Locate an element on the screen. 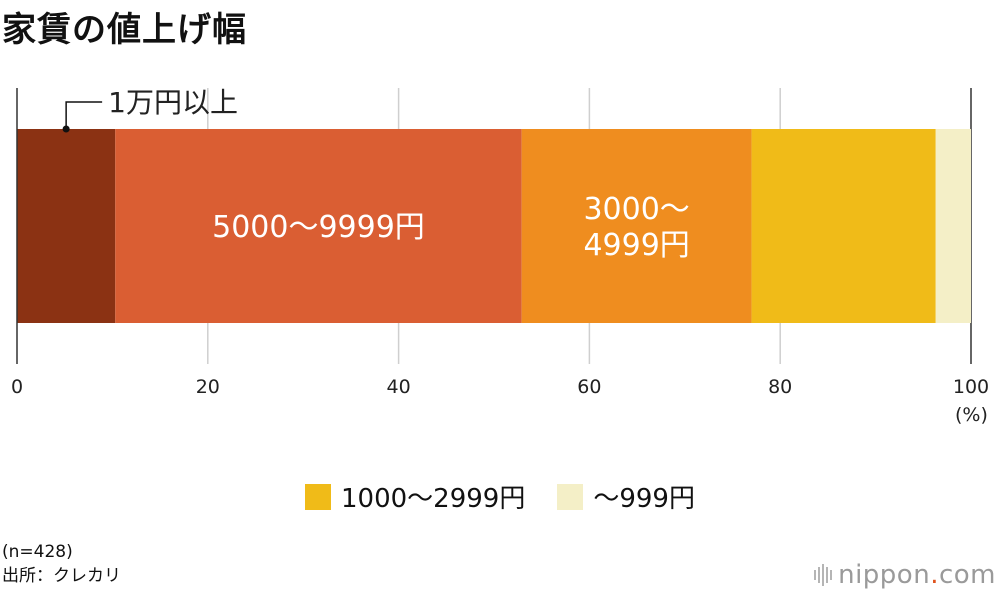 The image size is (1000, 598). segment-label: 5000〜9999円 is located at coordinates (318, 227).